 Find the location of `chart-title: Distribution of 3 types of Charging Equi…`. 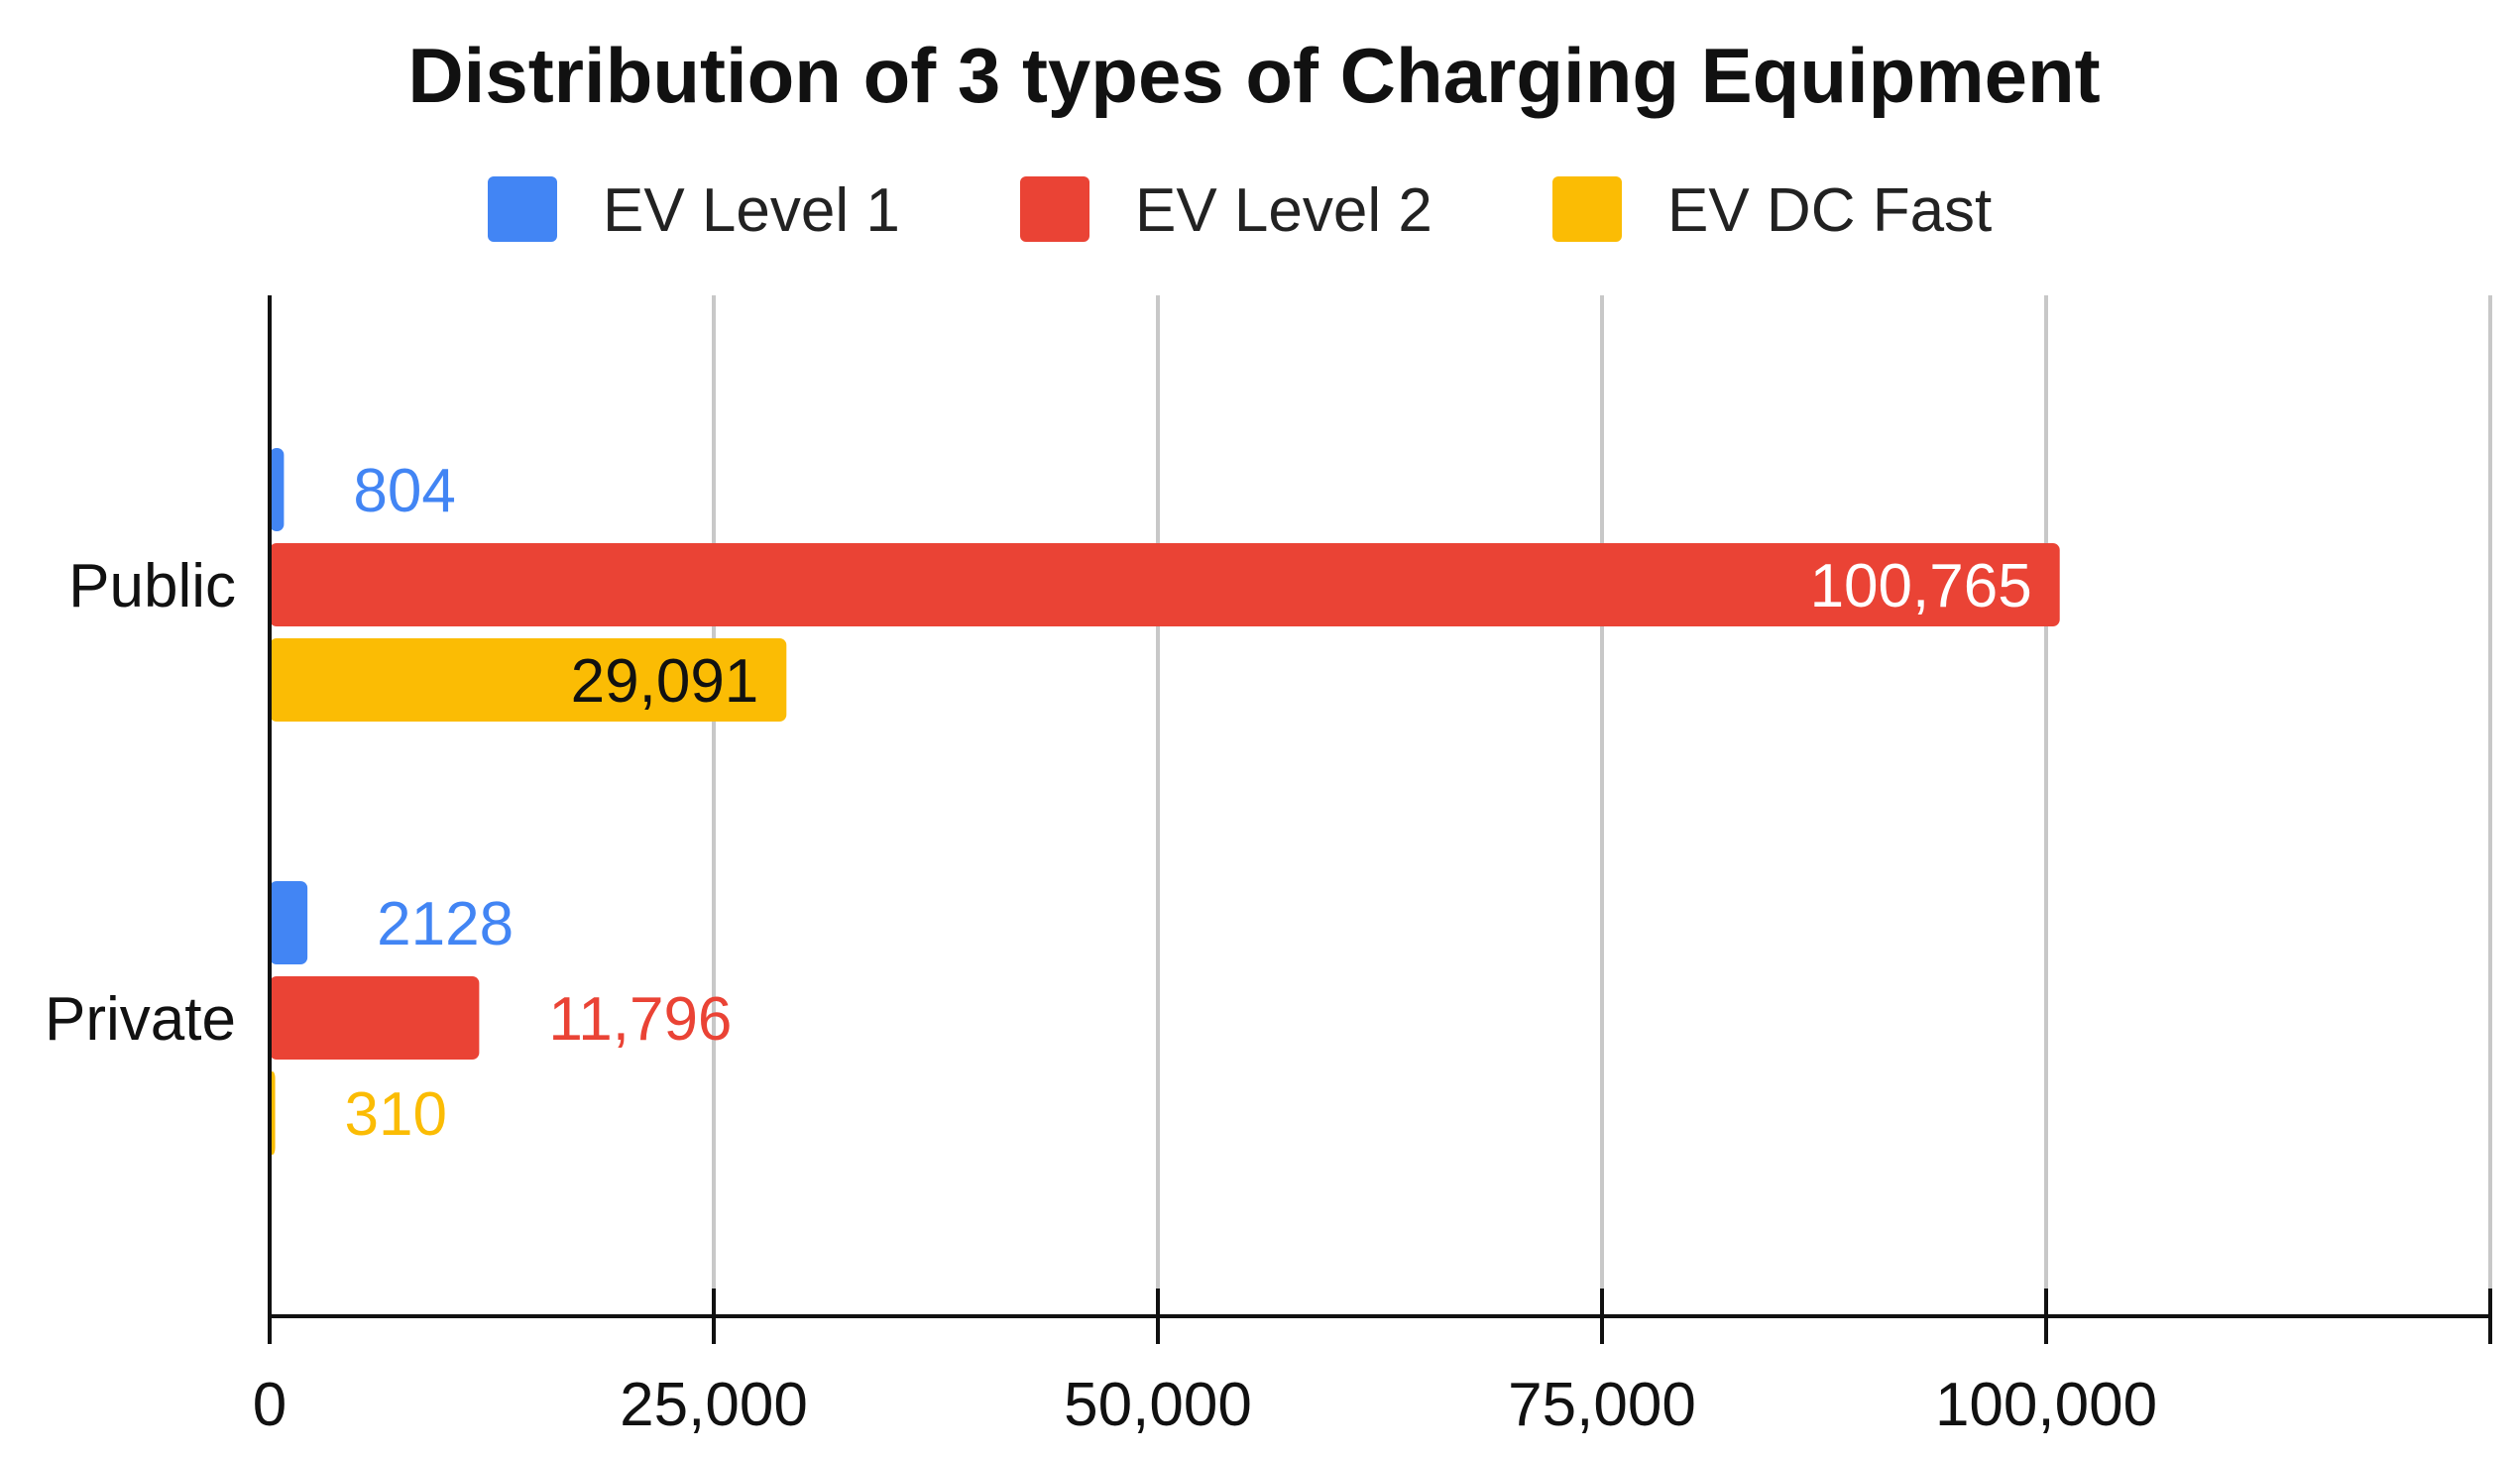

chart-title: Distribution of 3 types of Charging Equi… is located at coordinates (1253, 75).